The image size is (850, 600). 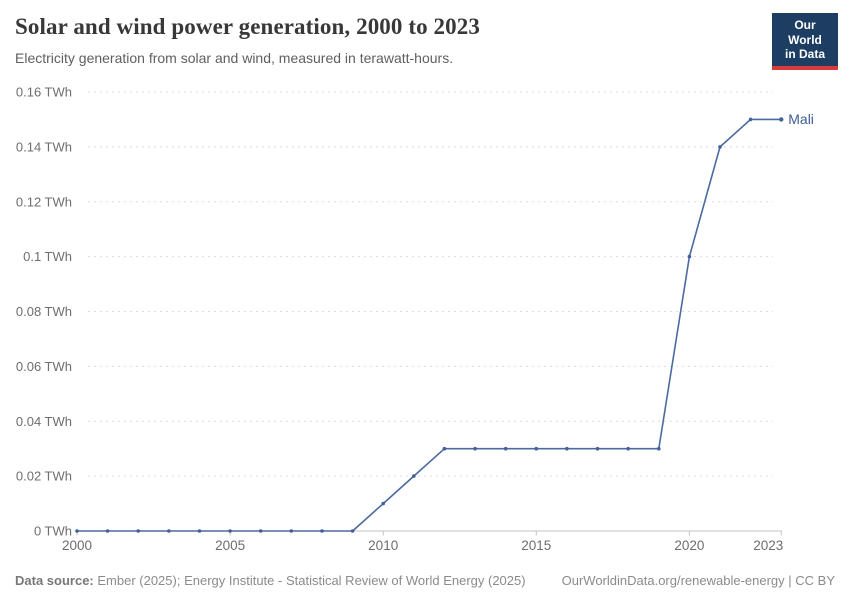 I want to click on logo-text-line1: Our World, so click(x=805, y=32).